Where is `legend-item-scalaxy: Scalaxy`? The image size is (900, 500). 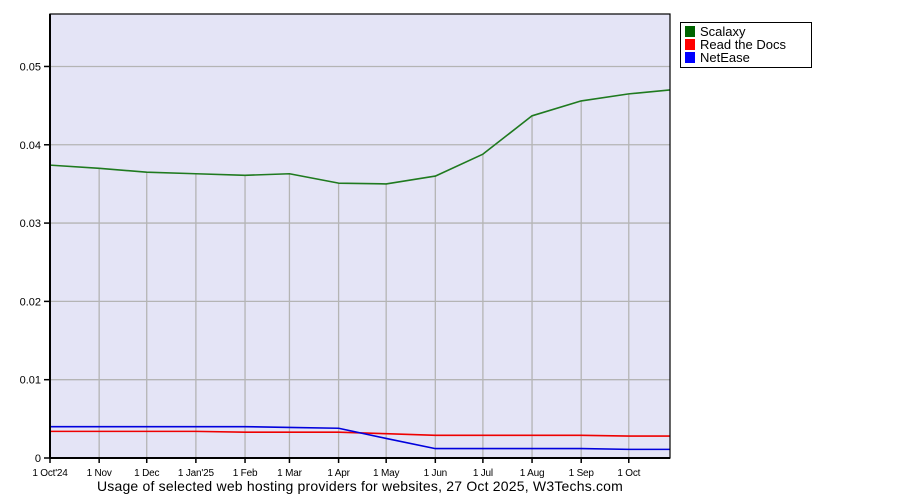 legend-item-scalaxy: Scalaxy is located at coordinates (744, 31).